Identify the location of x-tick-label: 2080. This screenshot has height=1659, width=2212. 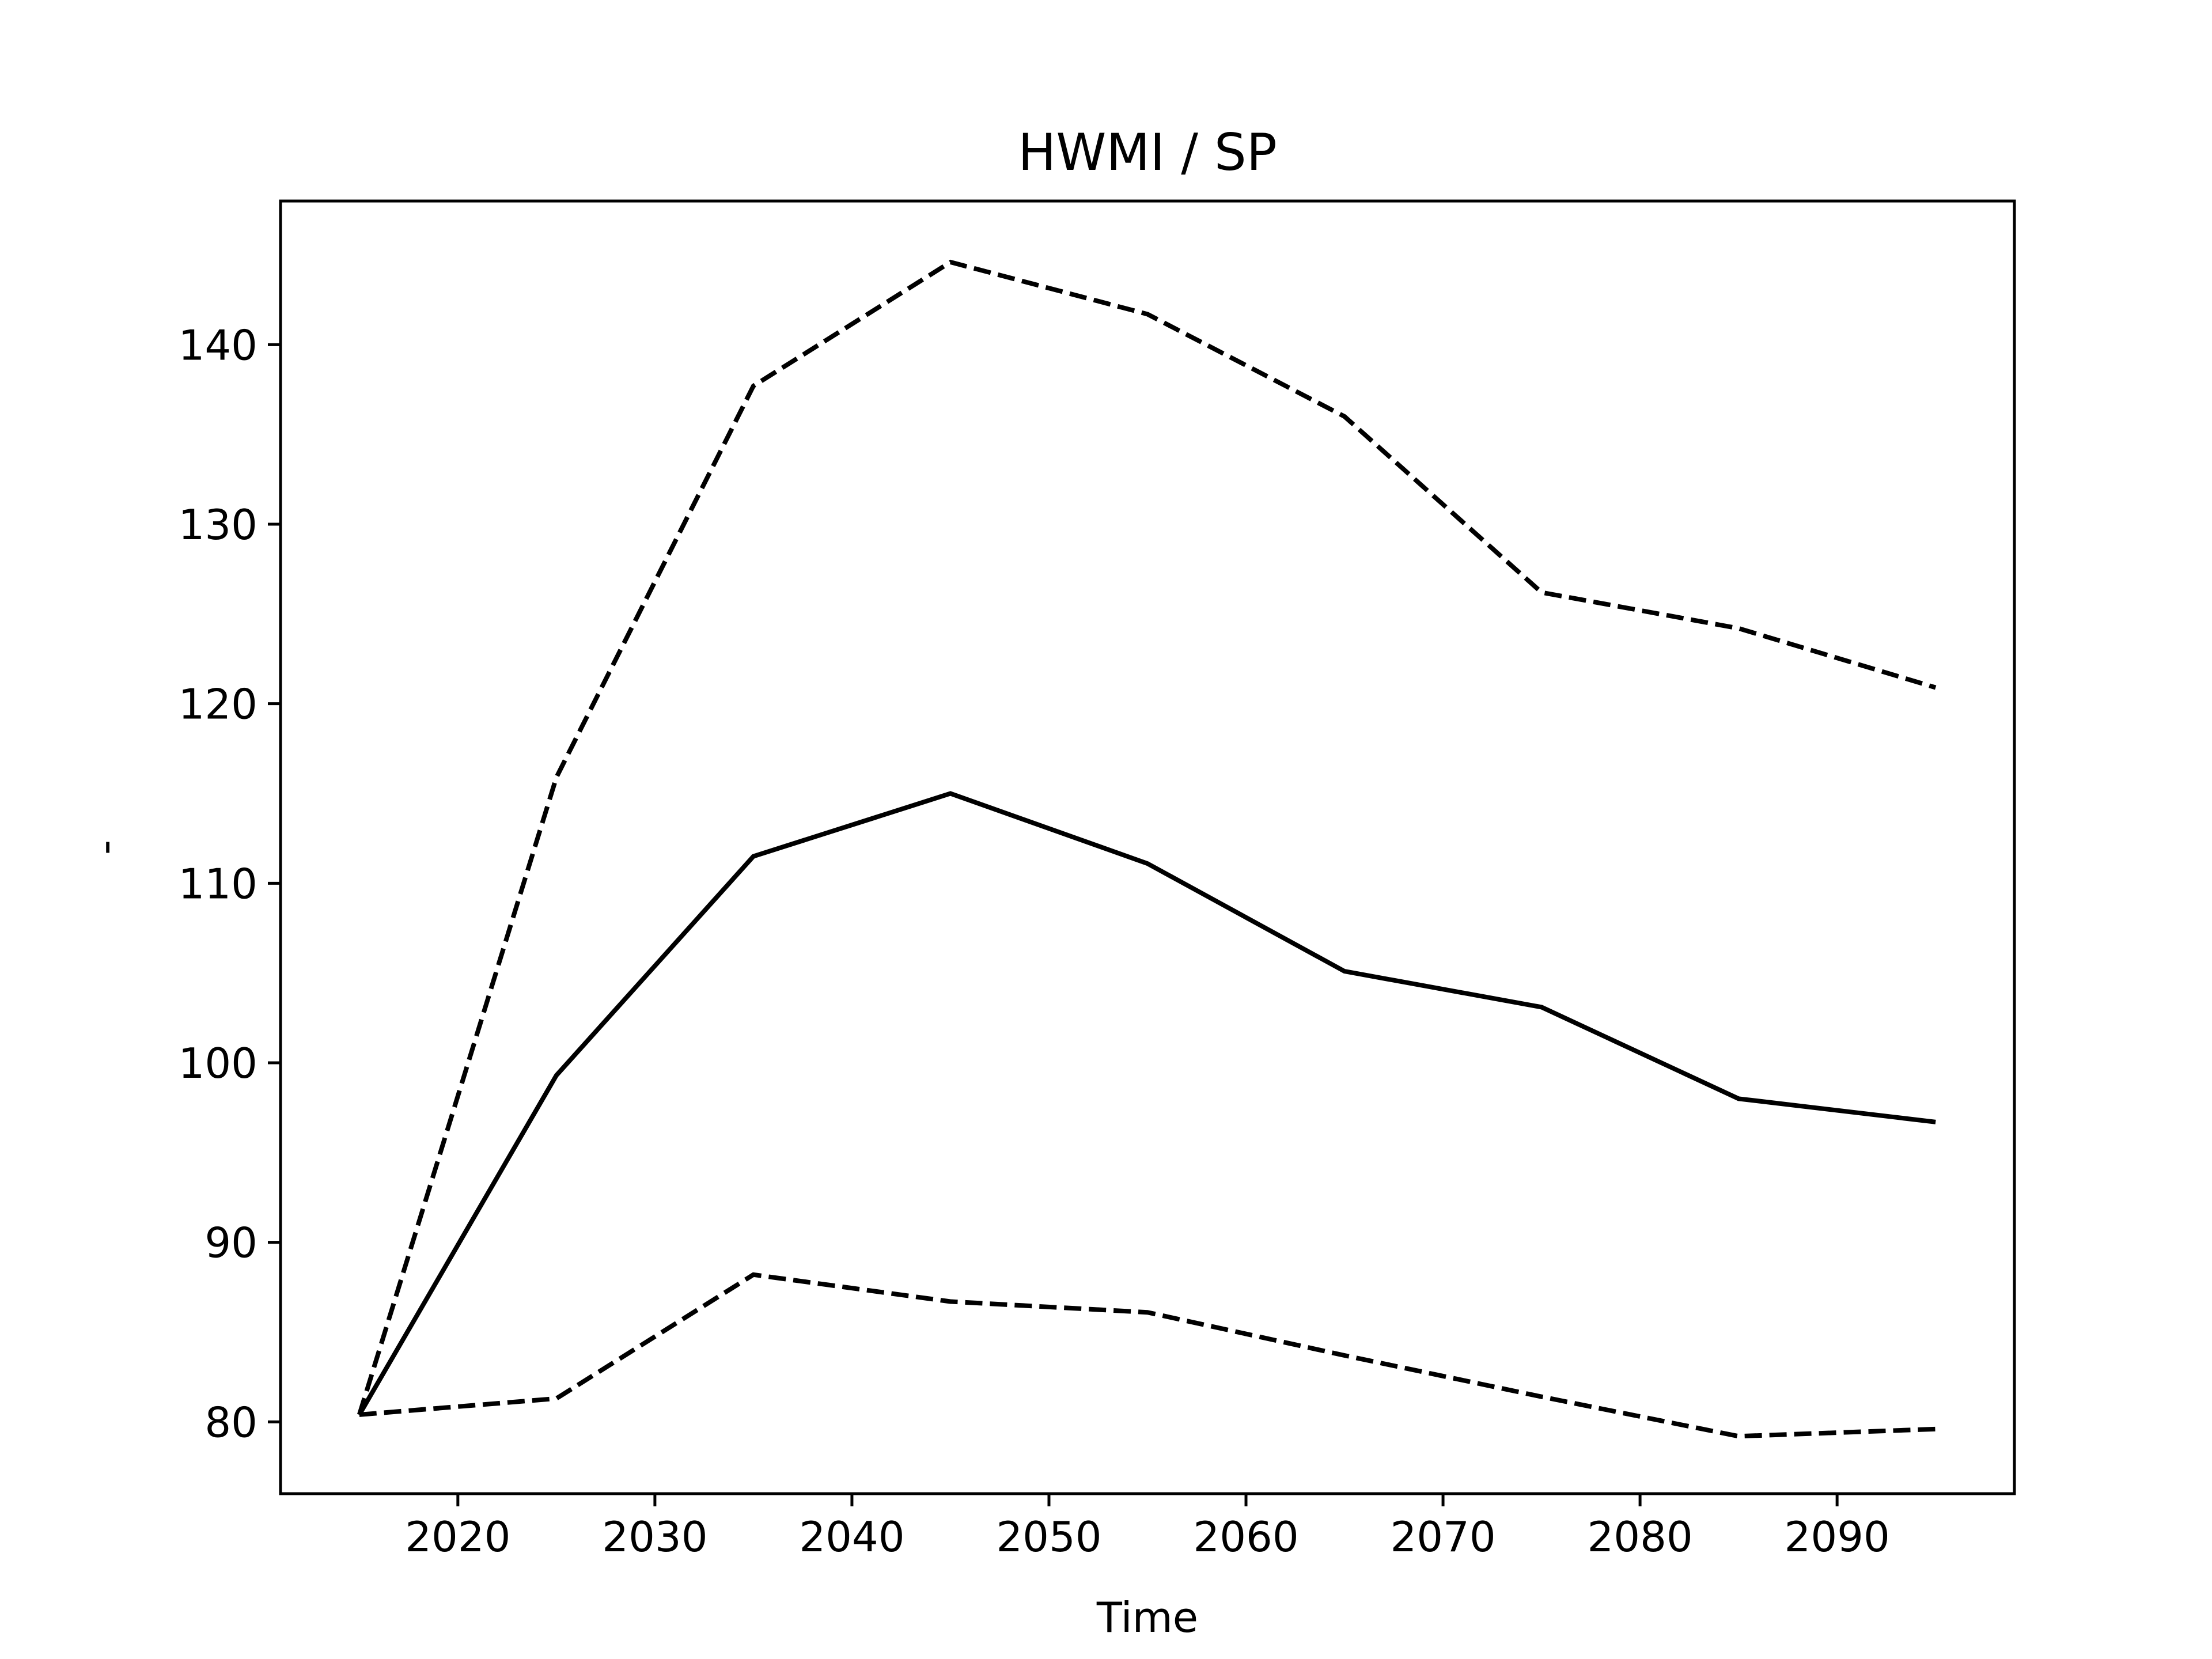
(1639, 1537).